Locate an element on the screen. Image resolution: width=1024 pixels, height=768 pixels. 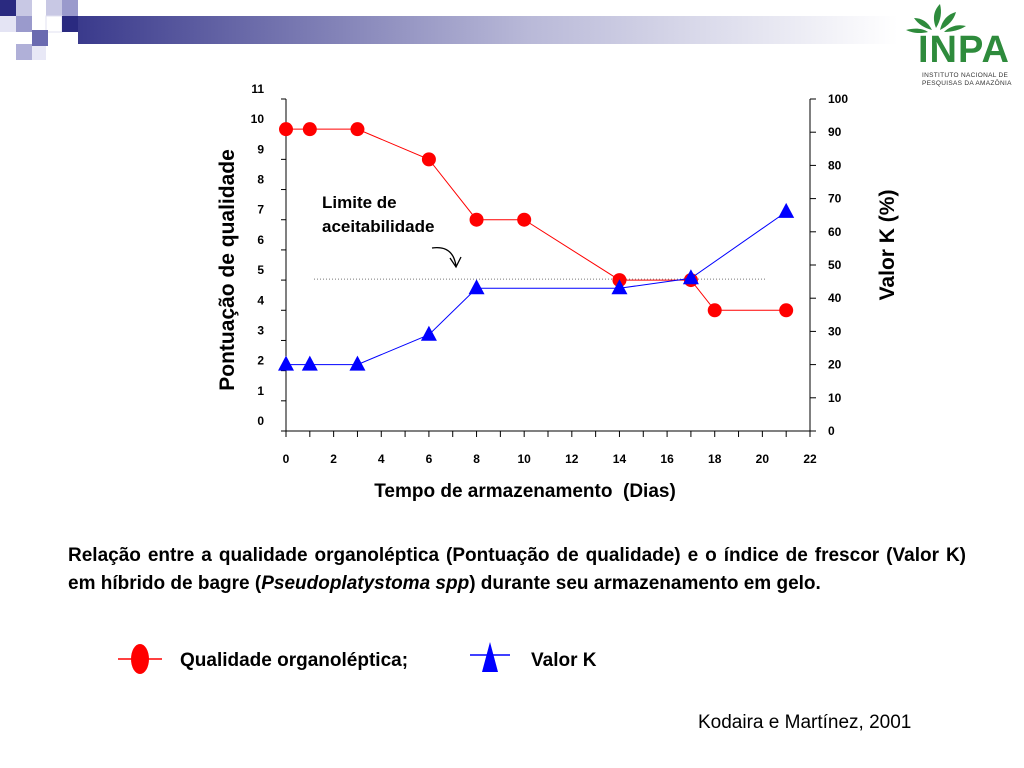
y-left-tick-label: 3 is located at coordinates (260, 330).